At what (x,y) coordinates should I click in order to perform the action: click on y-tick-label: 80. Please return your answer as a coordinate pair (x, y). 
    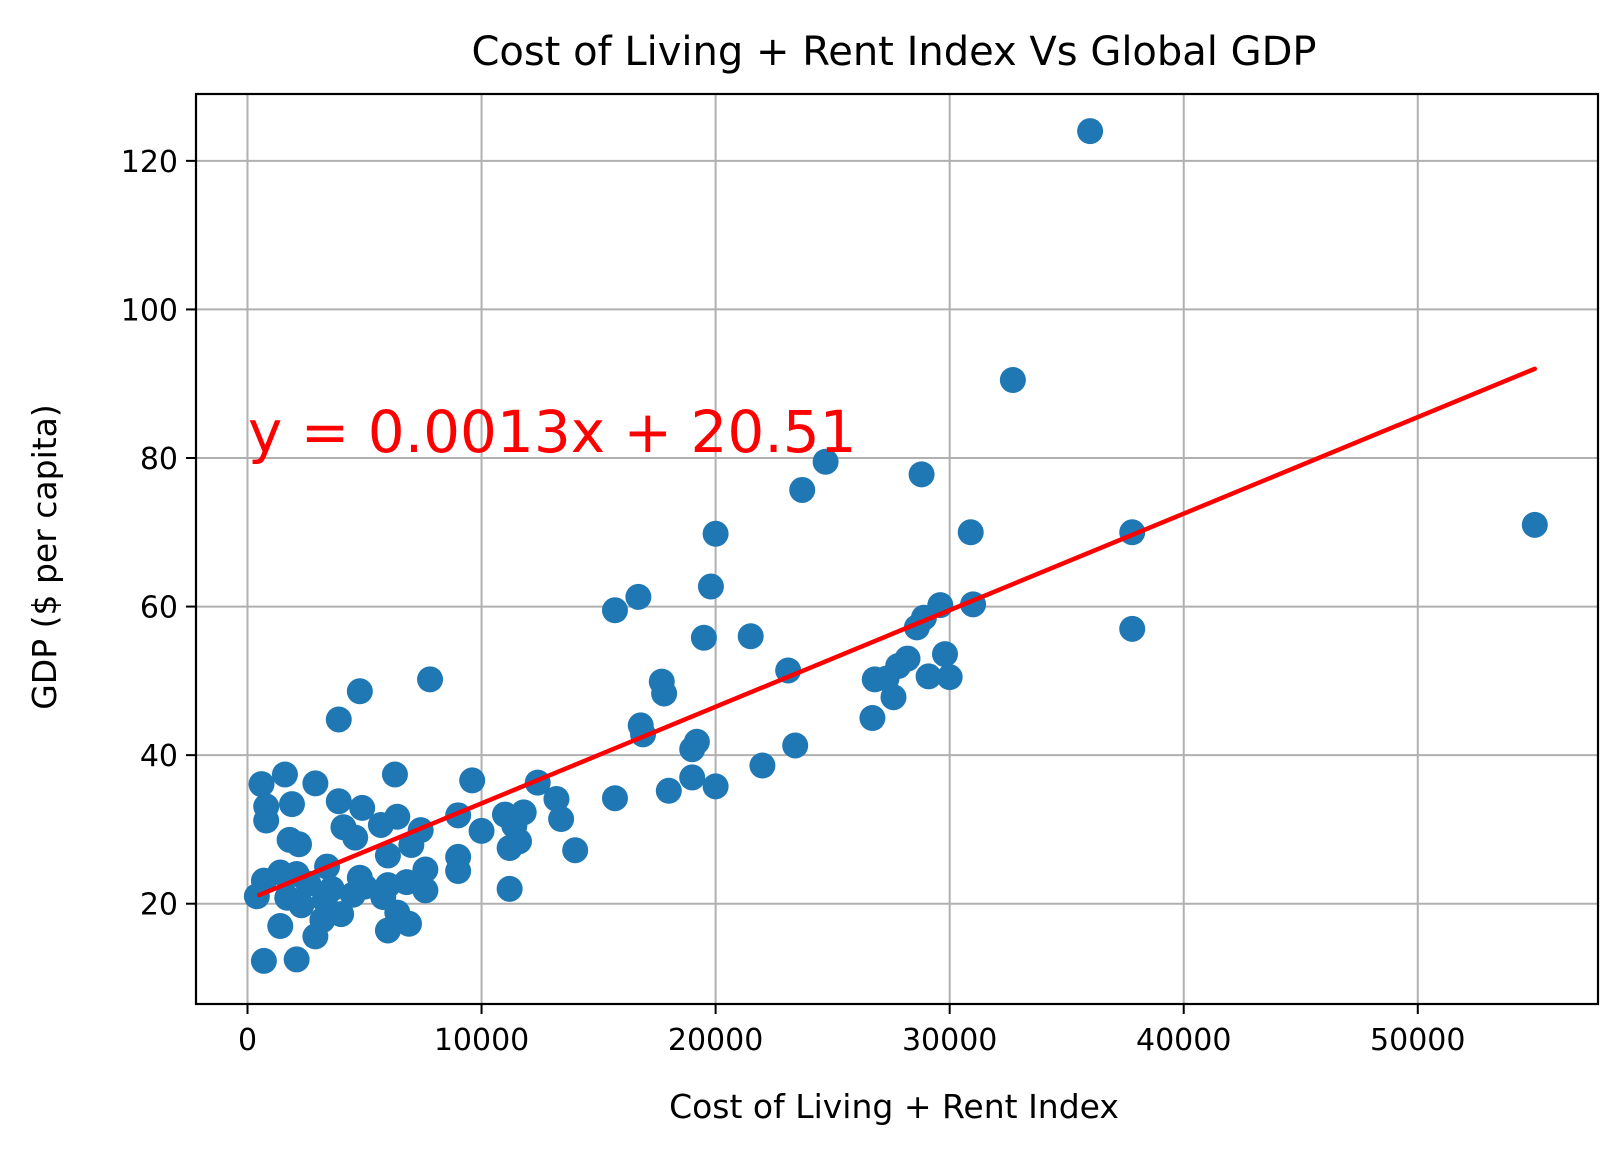
    Looking at the image, I should click on (159, 459).